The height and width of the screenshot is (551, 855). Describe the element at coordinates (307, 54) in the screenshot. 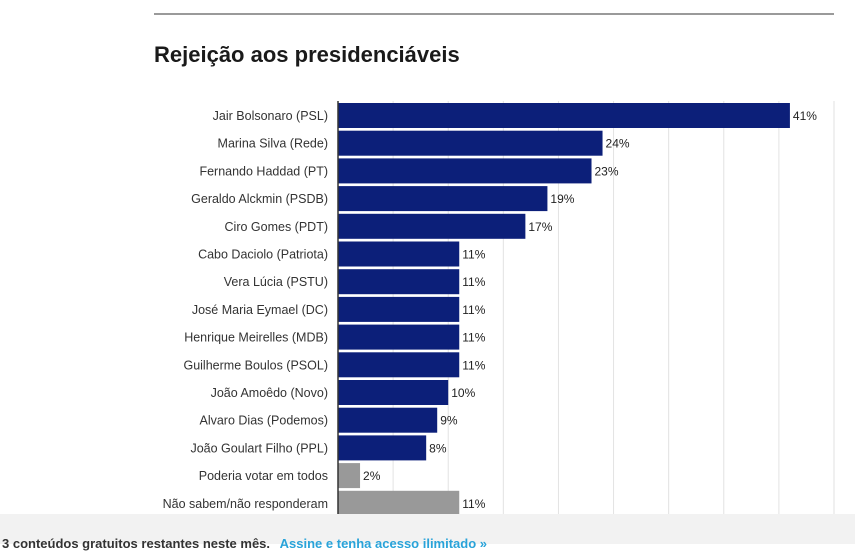

I see `chart-title: Rejeição aos presidenciáveis` at that location.